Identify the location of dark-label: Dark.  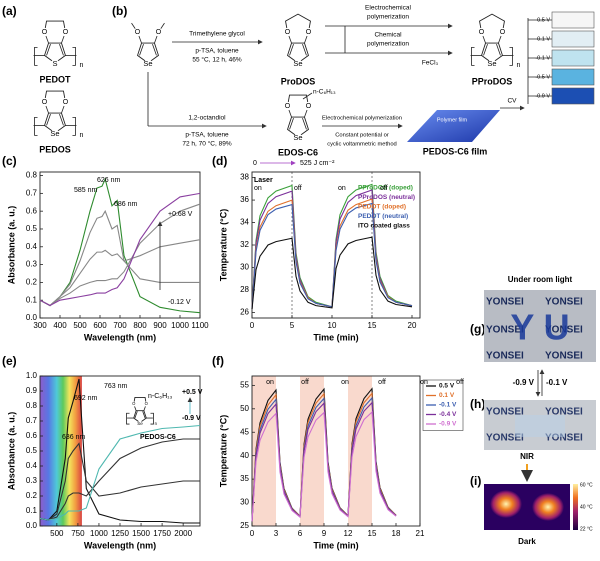
(527, 541).